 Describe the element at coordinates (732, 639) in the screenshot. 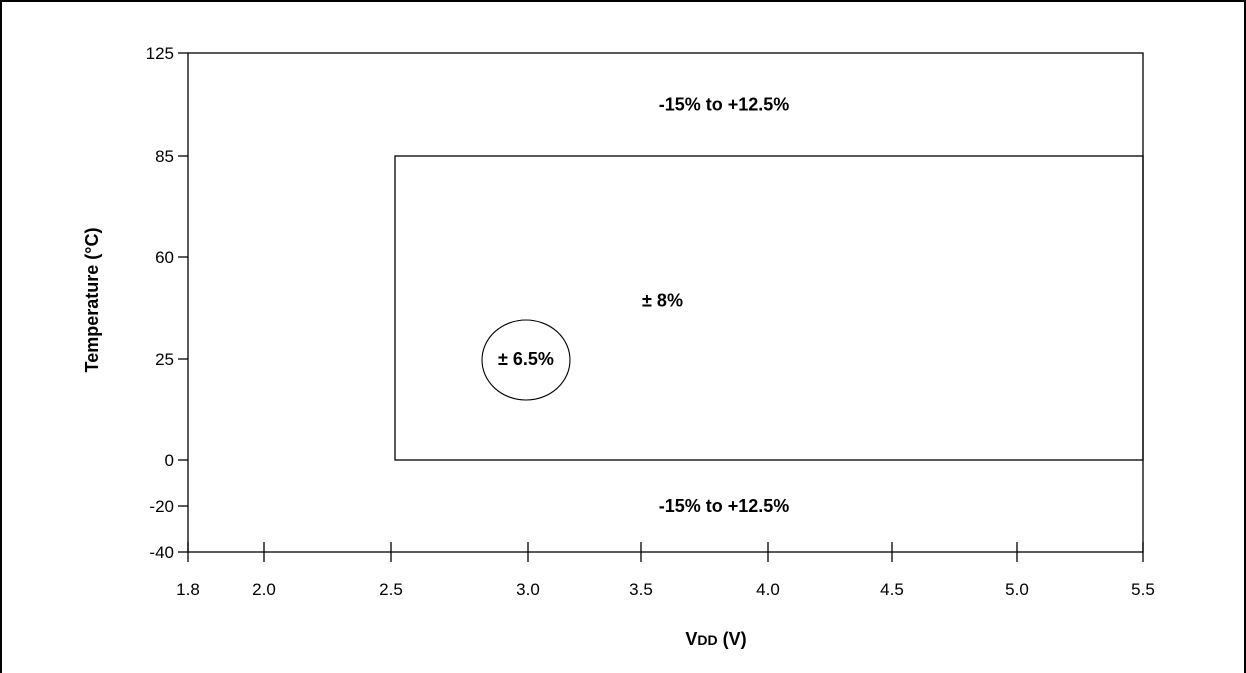

I see `x-axis-title-unit: (V)` at that location.